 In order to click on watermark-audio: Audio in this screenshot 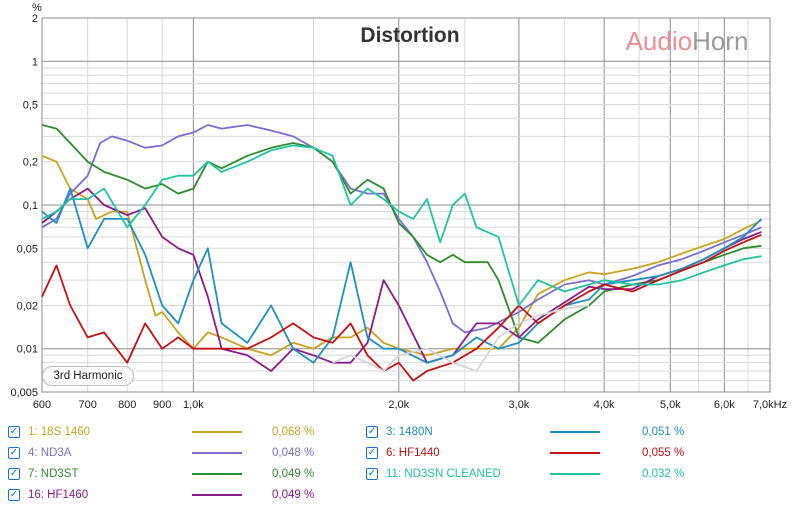, I will do `click(659, 41)`.